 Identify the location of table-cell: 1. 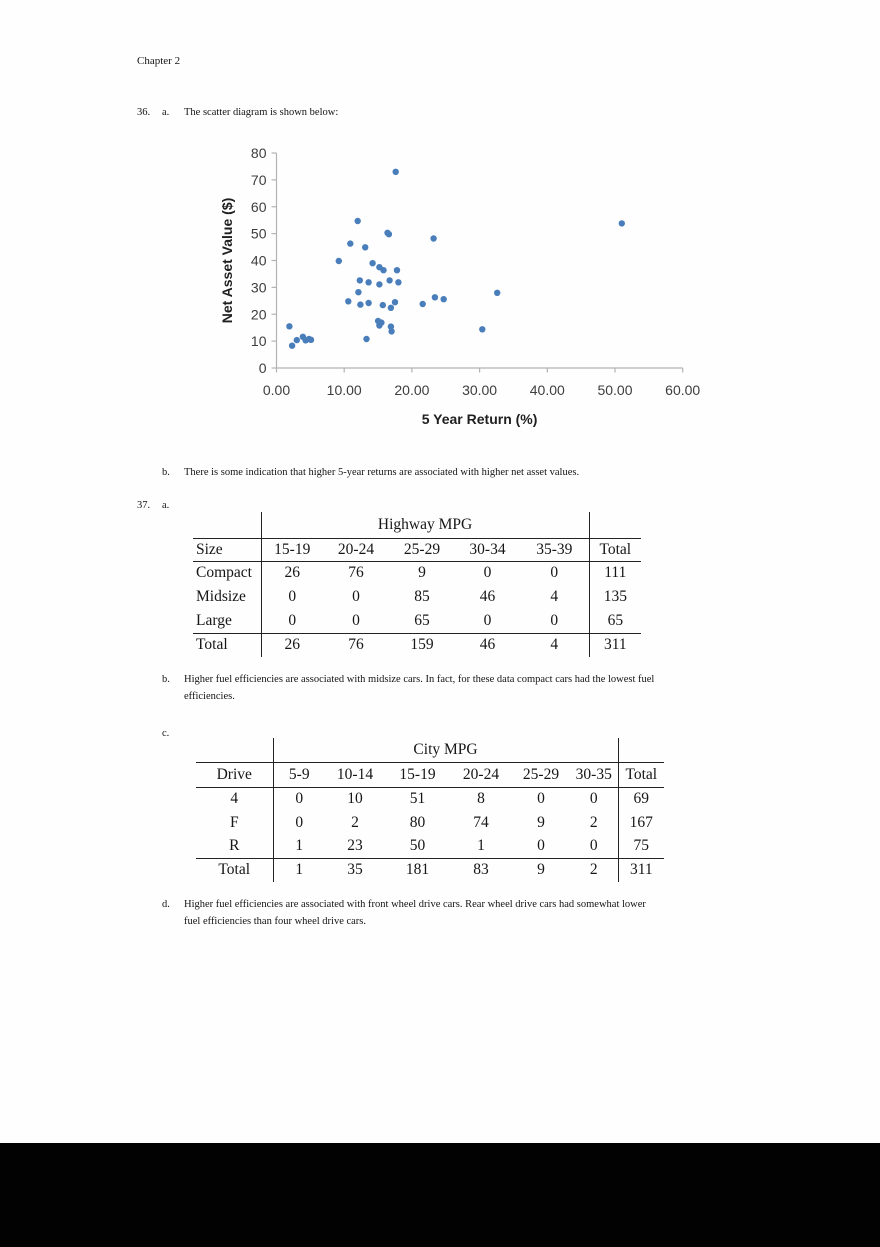
(298, 847).